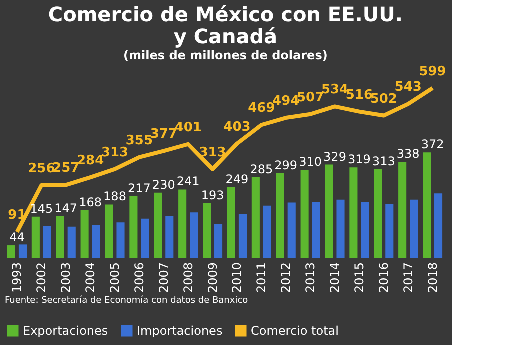 This screenshot has height=345, width=510. What do you see at coordinates (237, 179) in the screenshot?
I see `data-label: 249` at bounding box center [237, 179].